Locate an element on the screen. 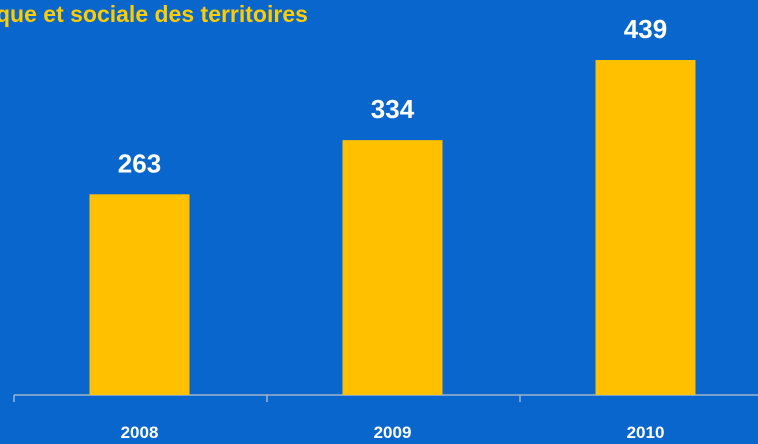 The image size is (758, 444). x-tick-label: 2008 is located at coordinates (140, 432).